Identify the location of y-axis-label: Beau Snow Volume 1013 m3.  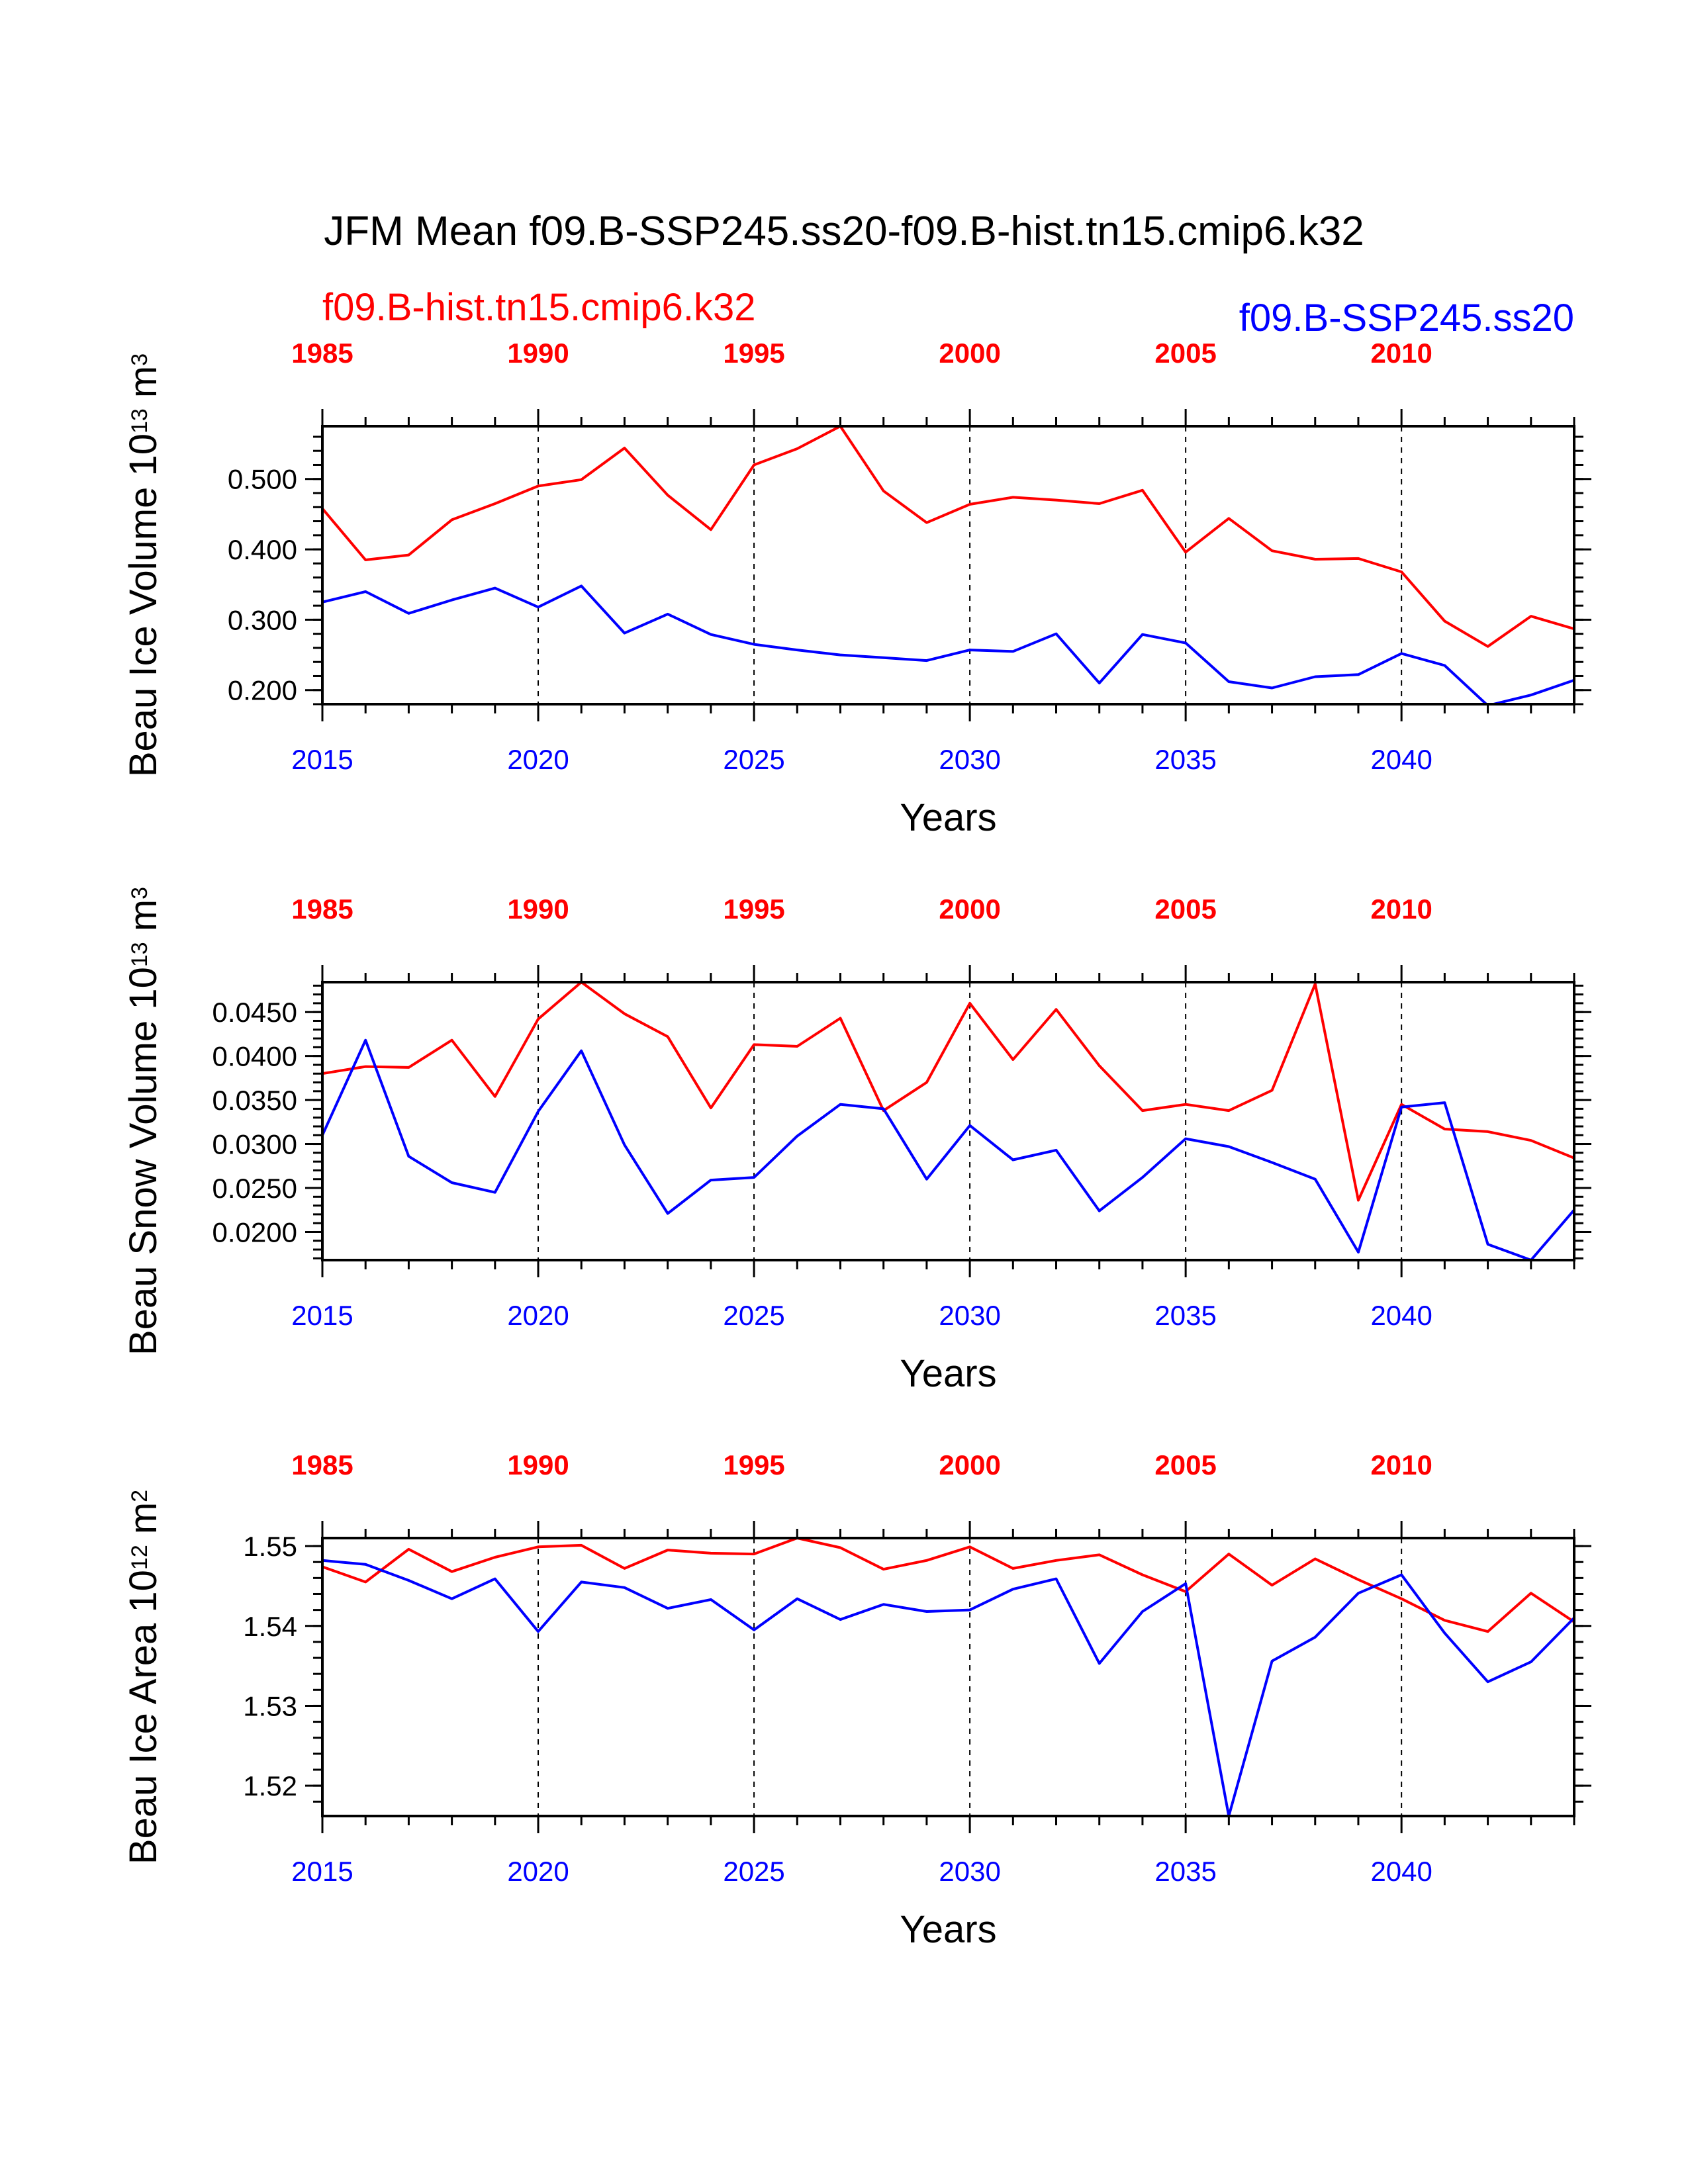
(143, 1121).